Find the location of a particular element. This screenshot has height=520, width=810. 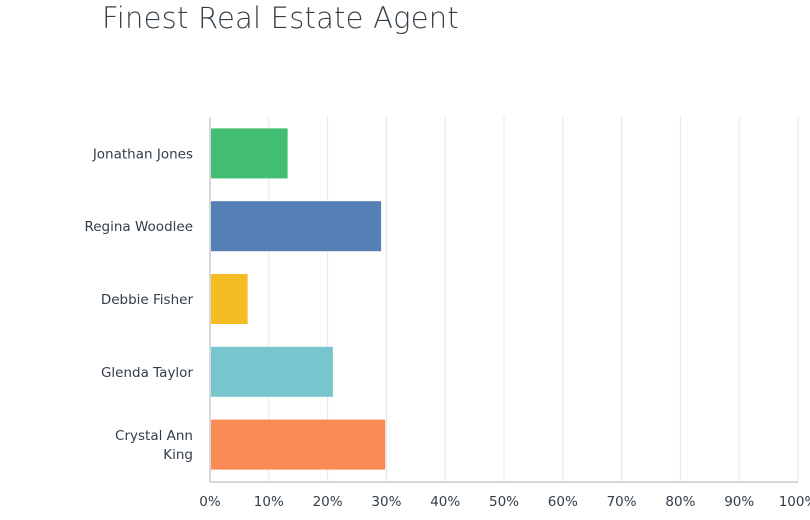

chart-title: Finest Real Estate Agent is located at coordinates (280, 18).